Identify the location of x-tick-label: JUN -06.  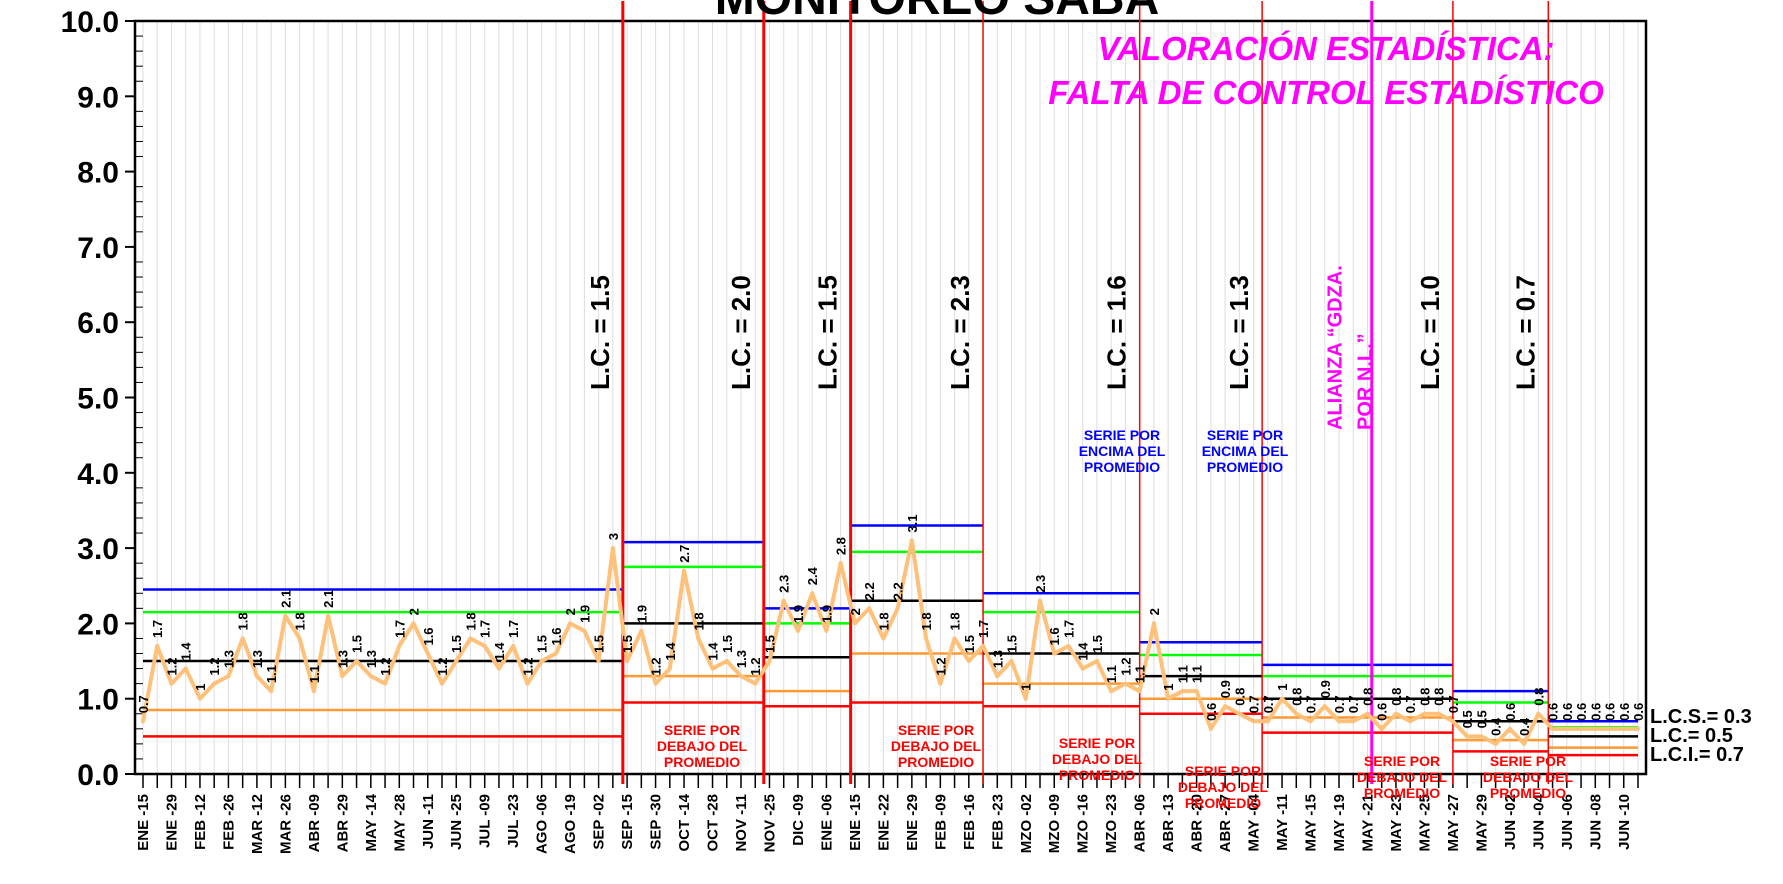
(1567, 822).